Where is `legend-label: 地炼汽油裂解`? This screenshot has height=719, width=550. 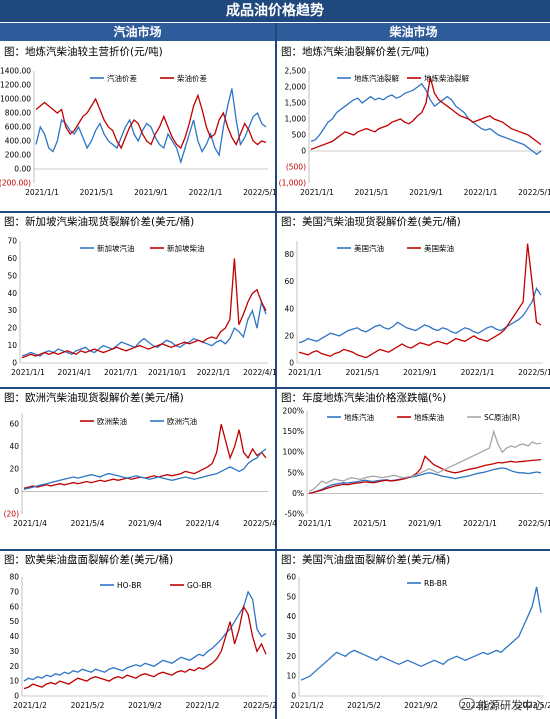
legend-label: 地炼汽油裂解 is located at coordinates (376, 78).